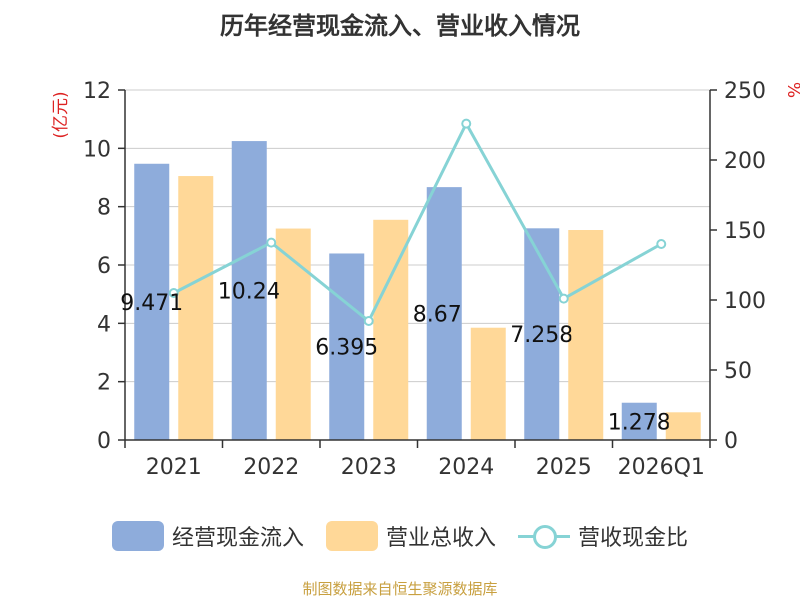 The image size is (800, 600). I want to click on legend-swatch-cash-inflow, so click(137, 536).